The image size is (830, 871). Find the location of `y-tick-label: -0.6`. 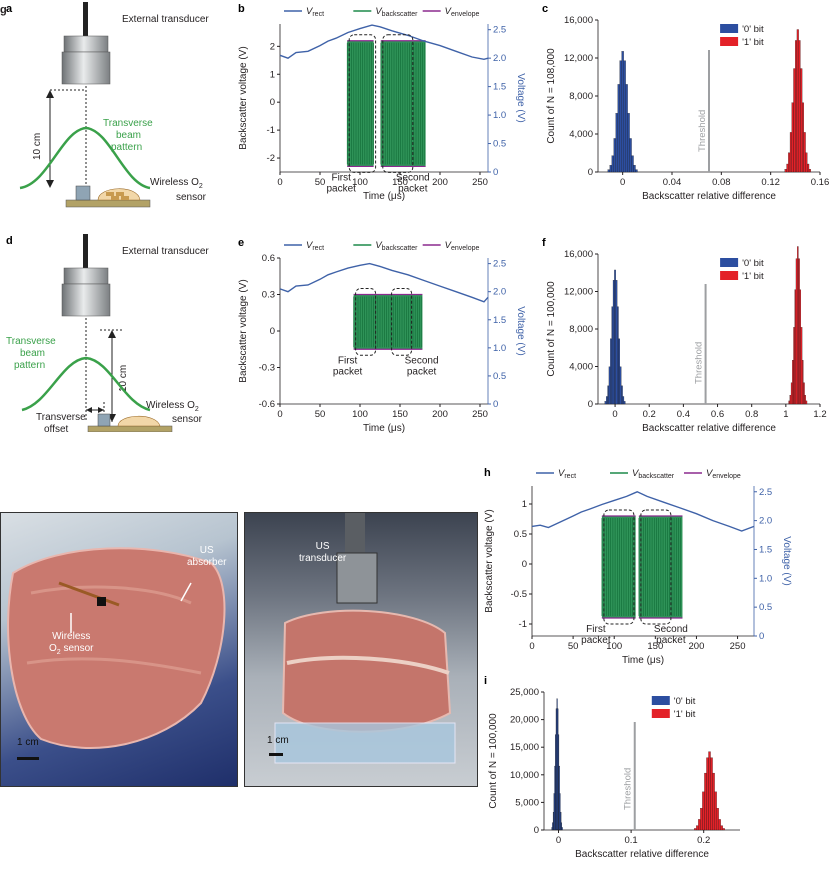

y-tick-label: -0.6 is located at coordinates (267, 404).